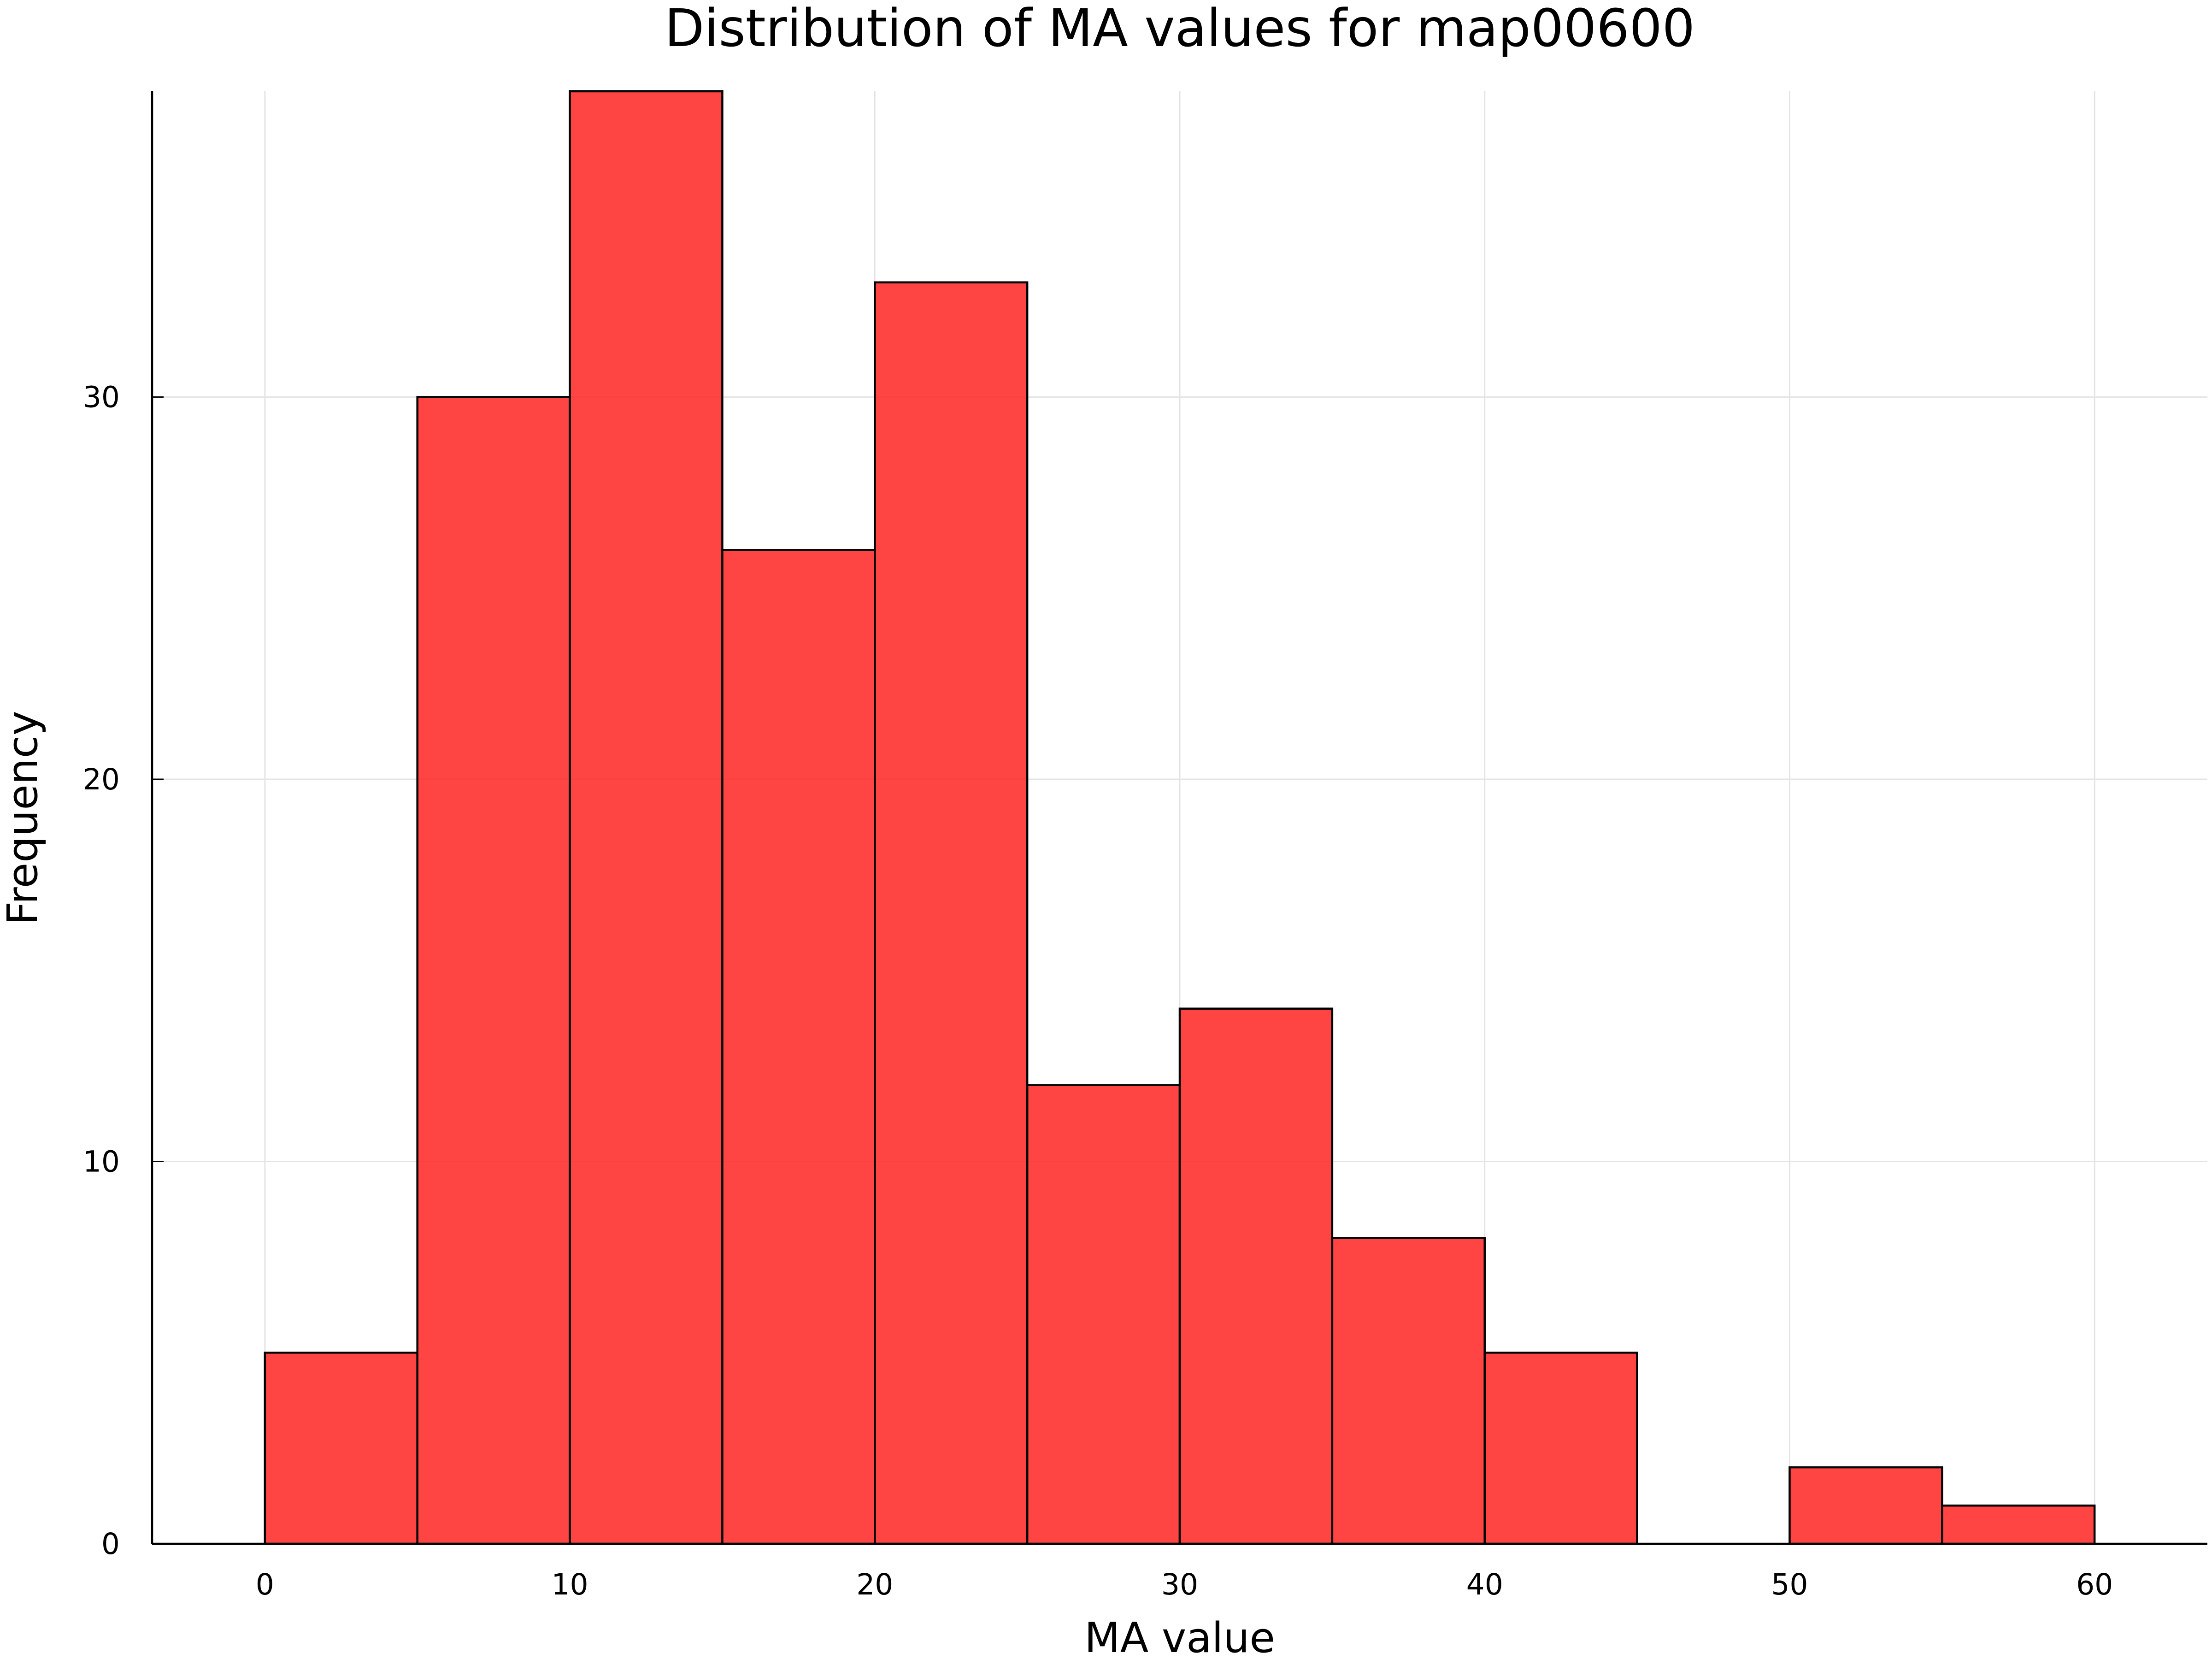 The width and height of the screenshot is (2212, 1659). Describe the element at coordinates (23, 818) in the screenshot. I see `y-axis-label: Frequency` at that location.